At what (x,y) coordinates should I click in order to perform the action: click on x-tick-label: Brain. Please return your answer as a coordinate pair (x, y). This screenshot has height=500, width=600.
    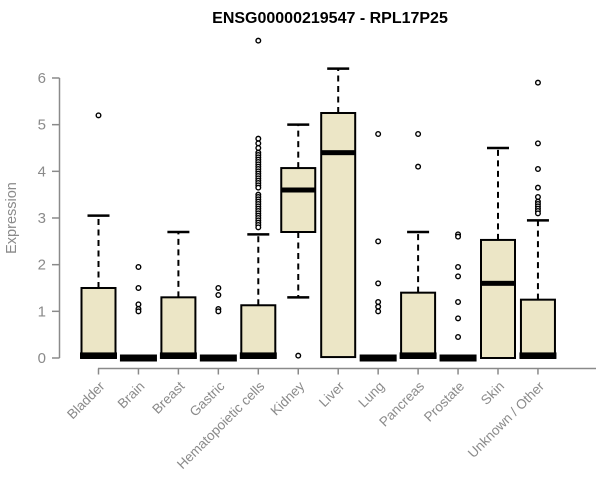
    Looking at the image, I should click on (131, 395).